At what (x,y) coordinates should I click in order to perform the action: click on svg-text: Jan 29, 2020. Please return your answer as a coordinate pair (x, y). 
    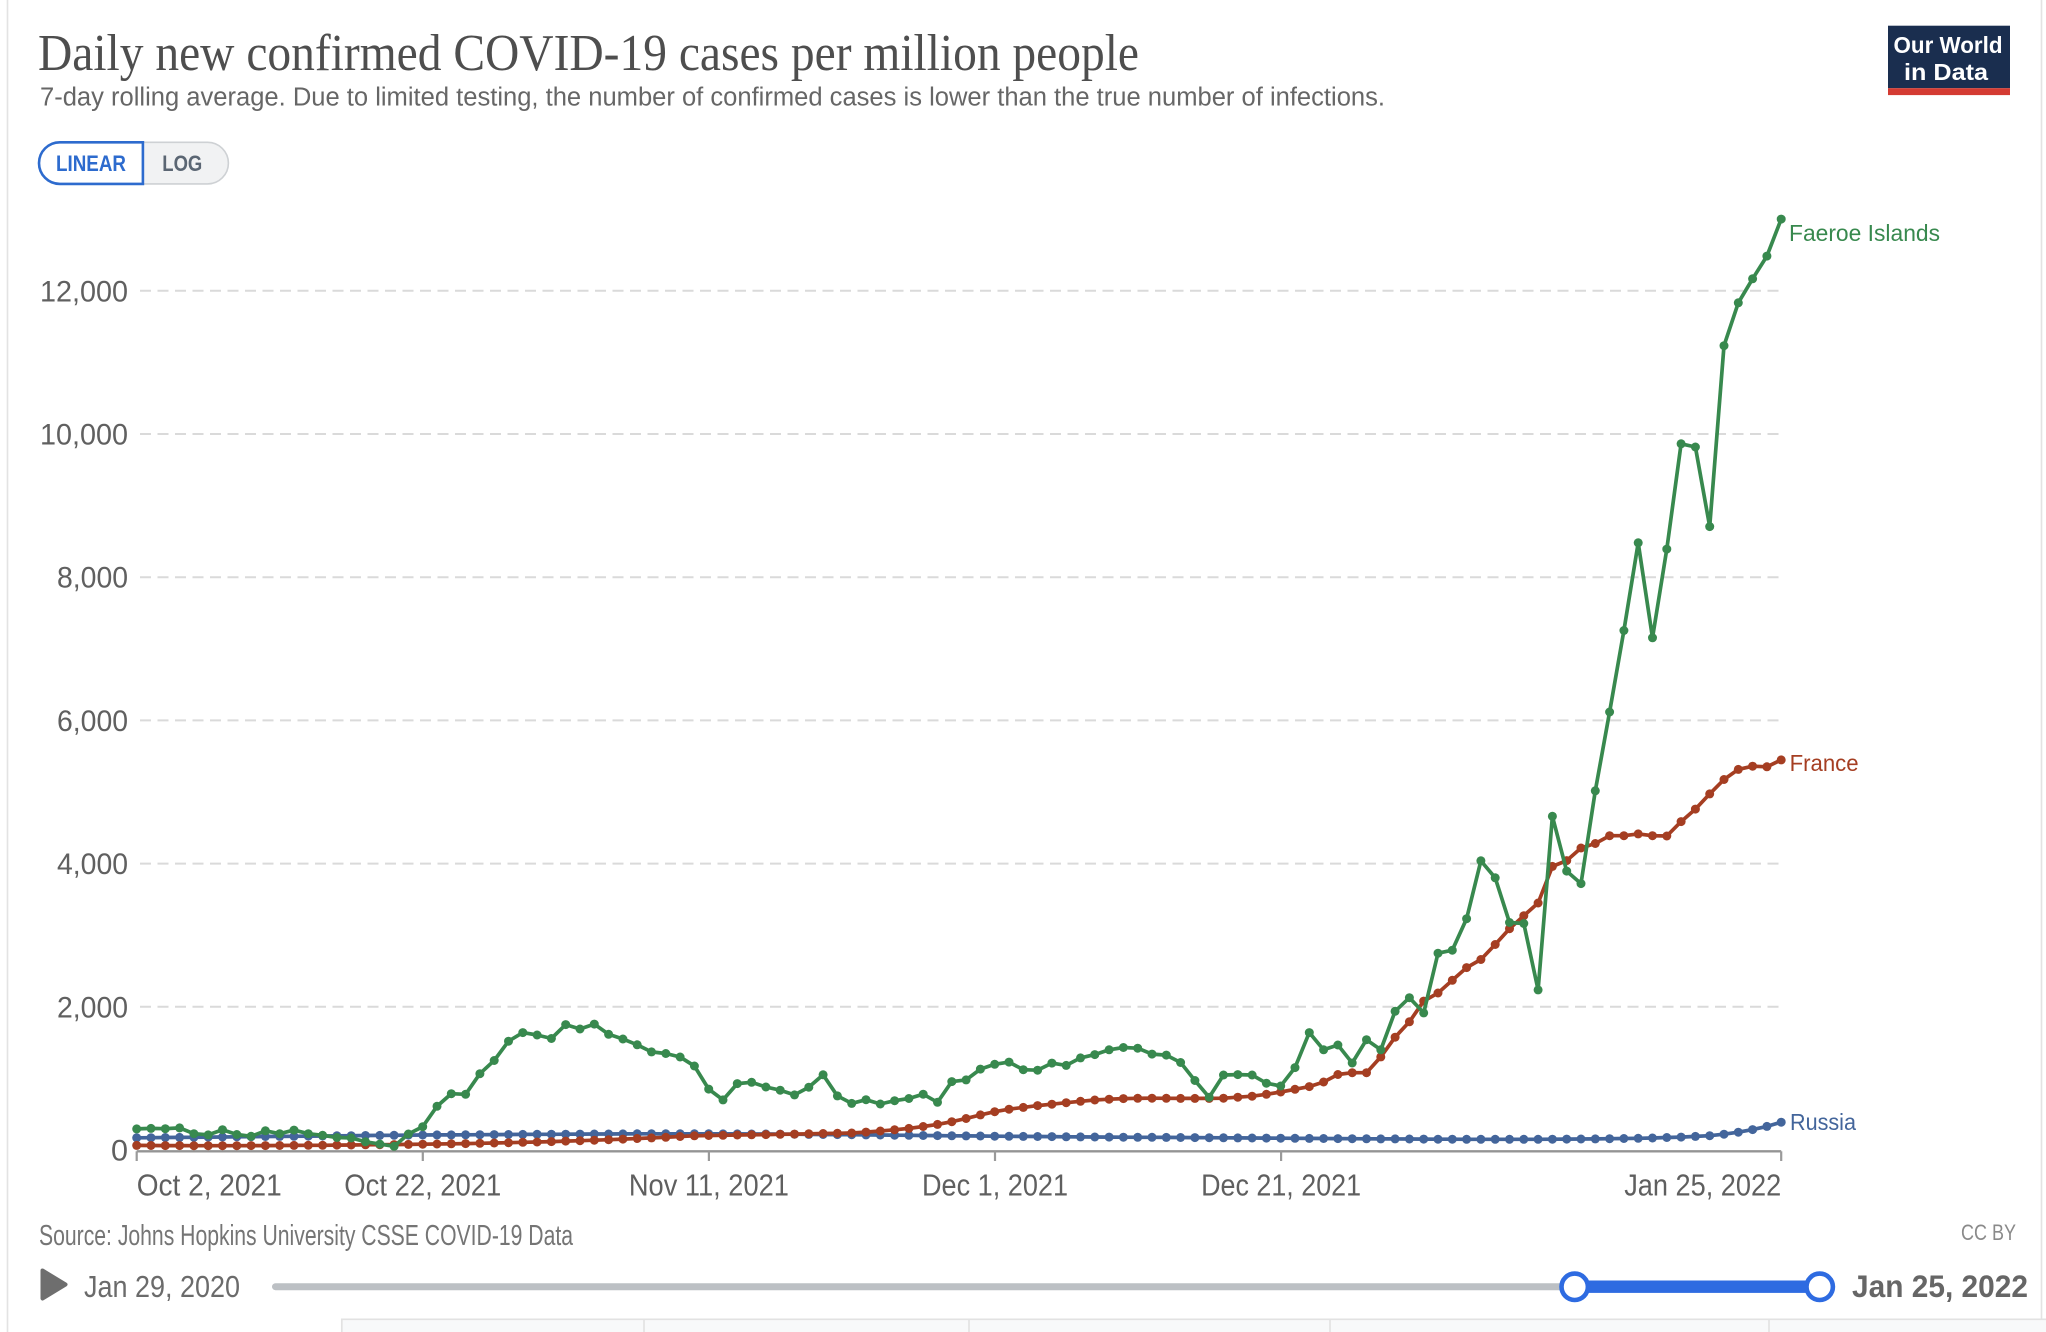
    Looking at the image, I should click on (162, 1286).